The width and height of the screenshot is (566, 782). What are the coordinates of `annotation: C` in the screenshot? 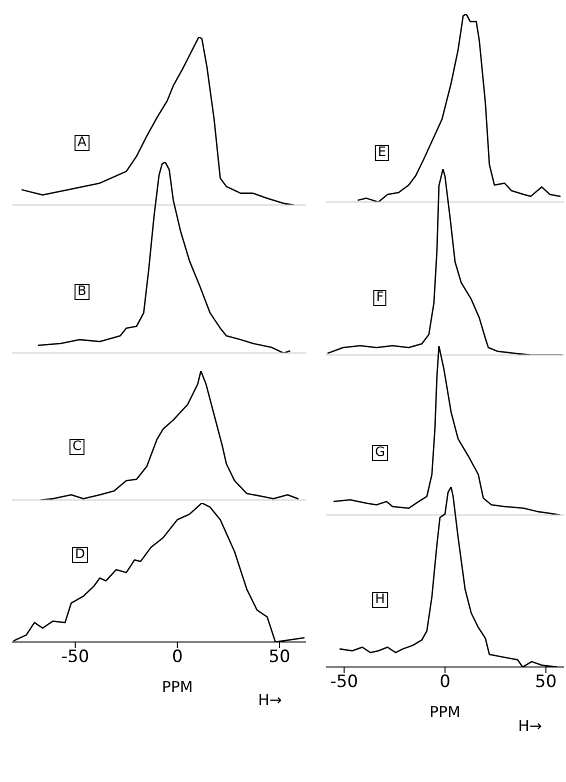 It's located at (77, 447).